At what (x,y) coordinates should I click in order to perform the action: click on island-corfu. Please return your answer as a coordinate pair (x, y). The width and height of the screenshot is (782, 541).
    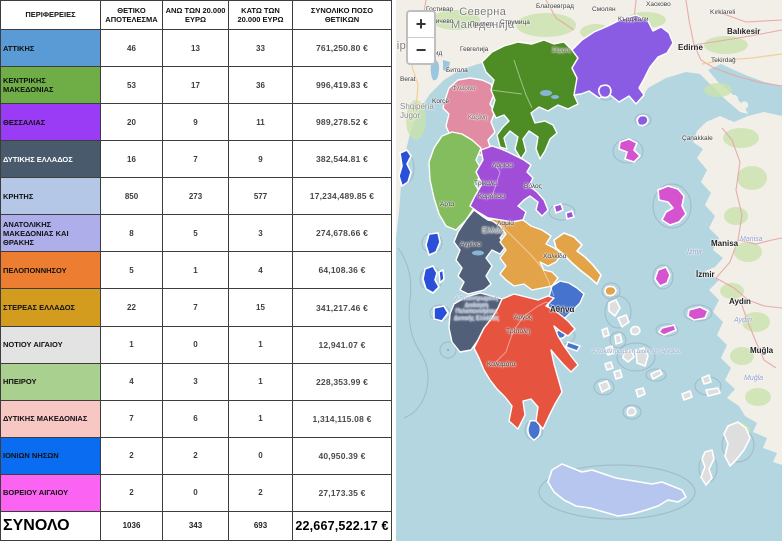
    Looking at the image, I should click on (405, 168).